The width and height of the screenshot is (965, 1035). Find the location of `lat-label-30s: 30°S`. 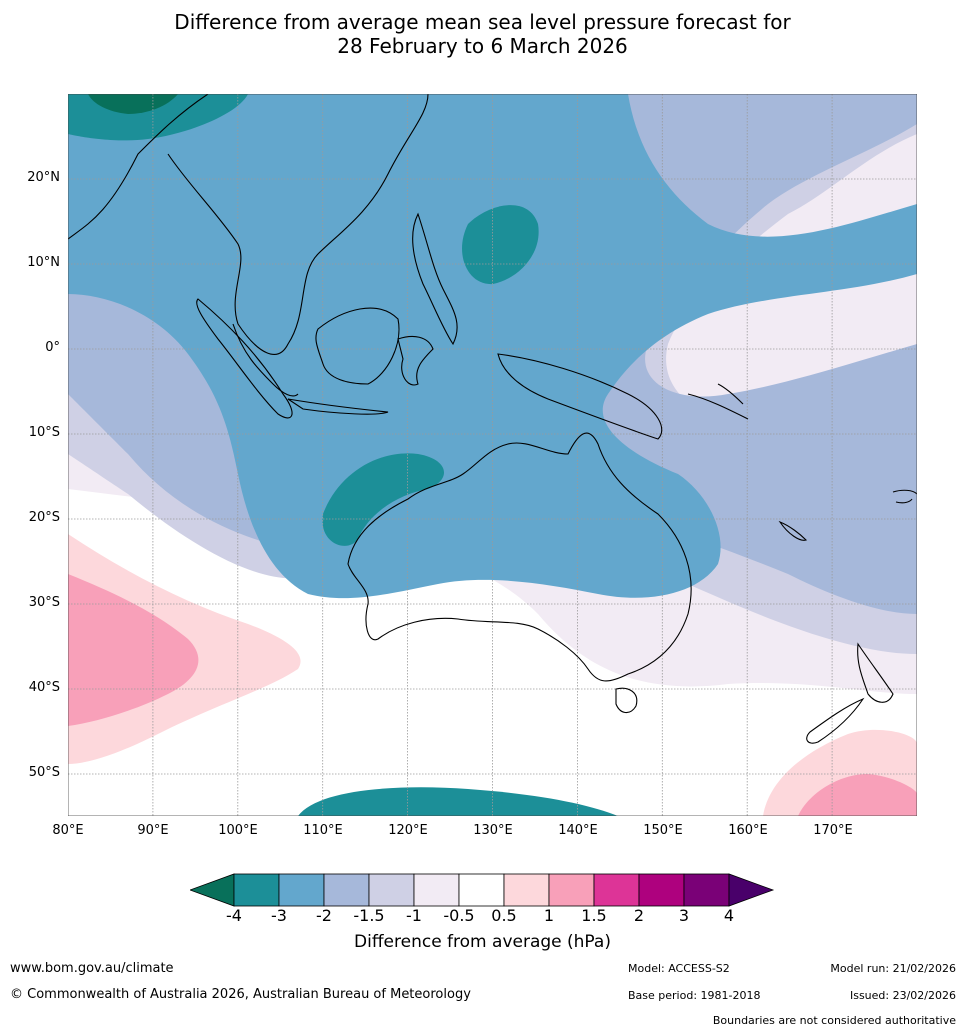

lat-label-30s: 30°S is located at coordinates (44, 602).